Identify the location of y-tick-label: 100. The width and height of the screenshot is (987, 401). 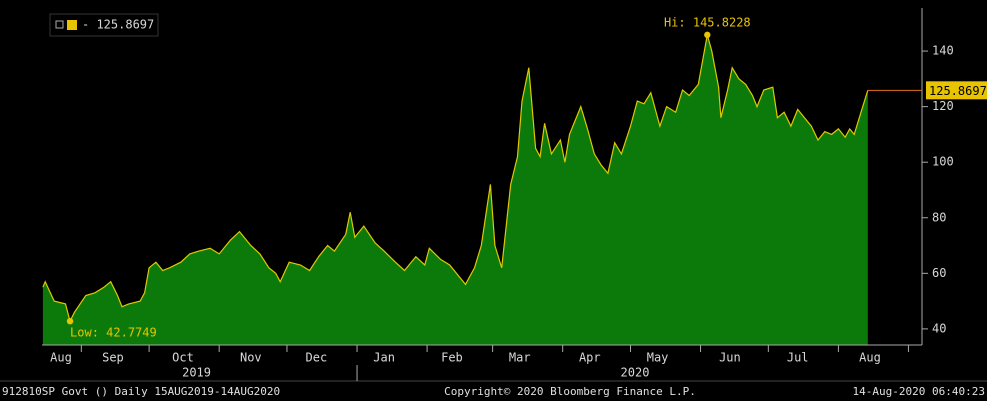
(943, 162).